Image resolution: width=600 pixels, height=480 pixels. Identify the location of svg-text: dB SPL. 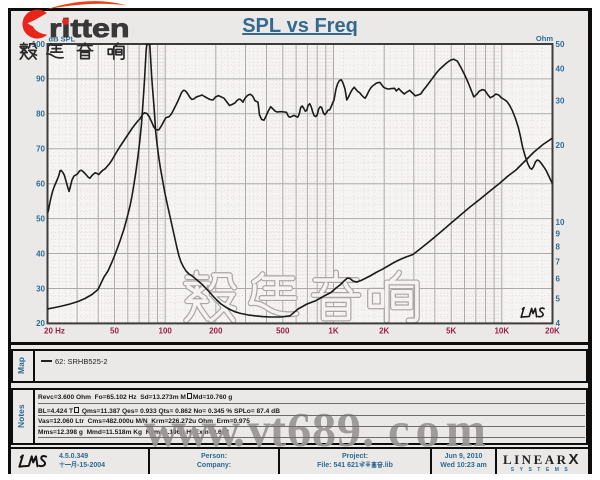
(62, 39).